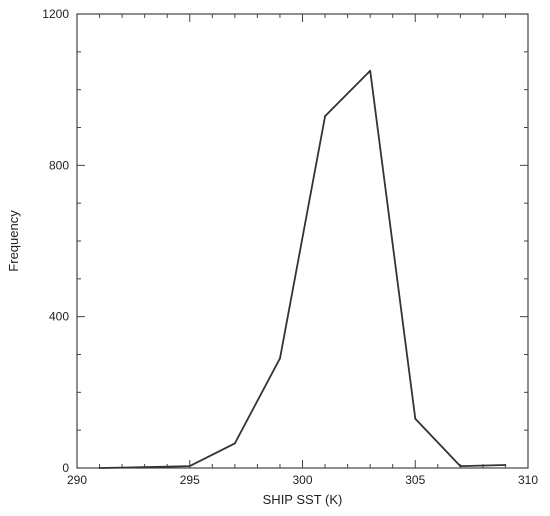 Image resolution: width=550 pixels, height=516 pixels. What do you see at coordinates (55, 14) in the screenshot?
I see `y-tick-label: 1200` at bounding box center [55, 14].